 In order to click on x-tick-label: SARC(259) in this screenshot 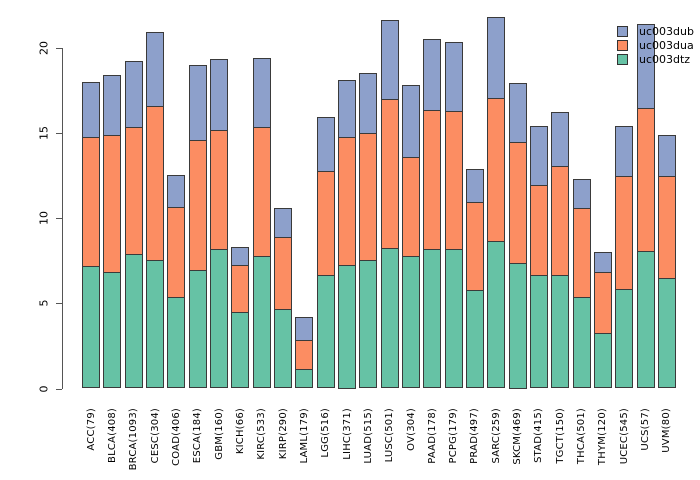, I will do `click(496, 436)`.